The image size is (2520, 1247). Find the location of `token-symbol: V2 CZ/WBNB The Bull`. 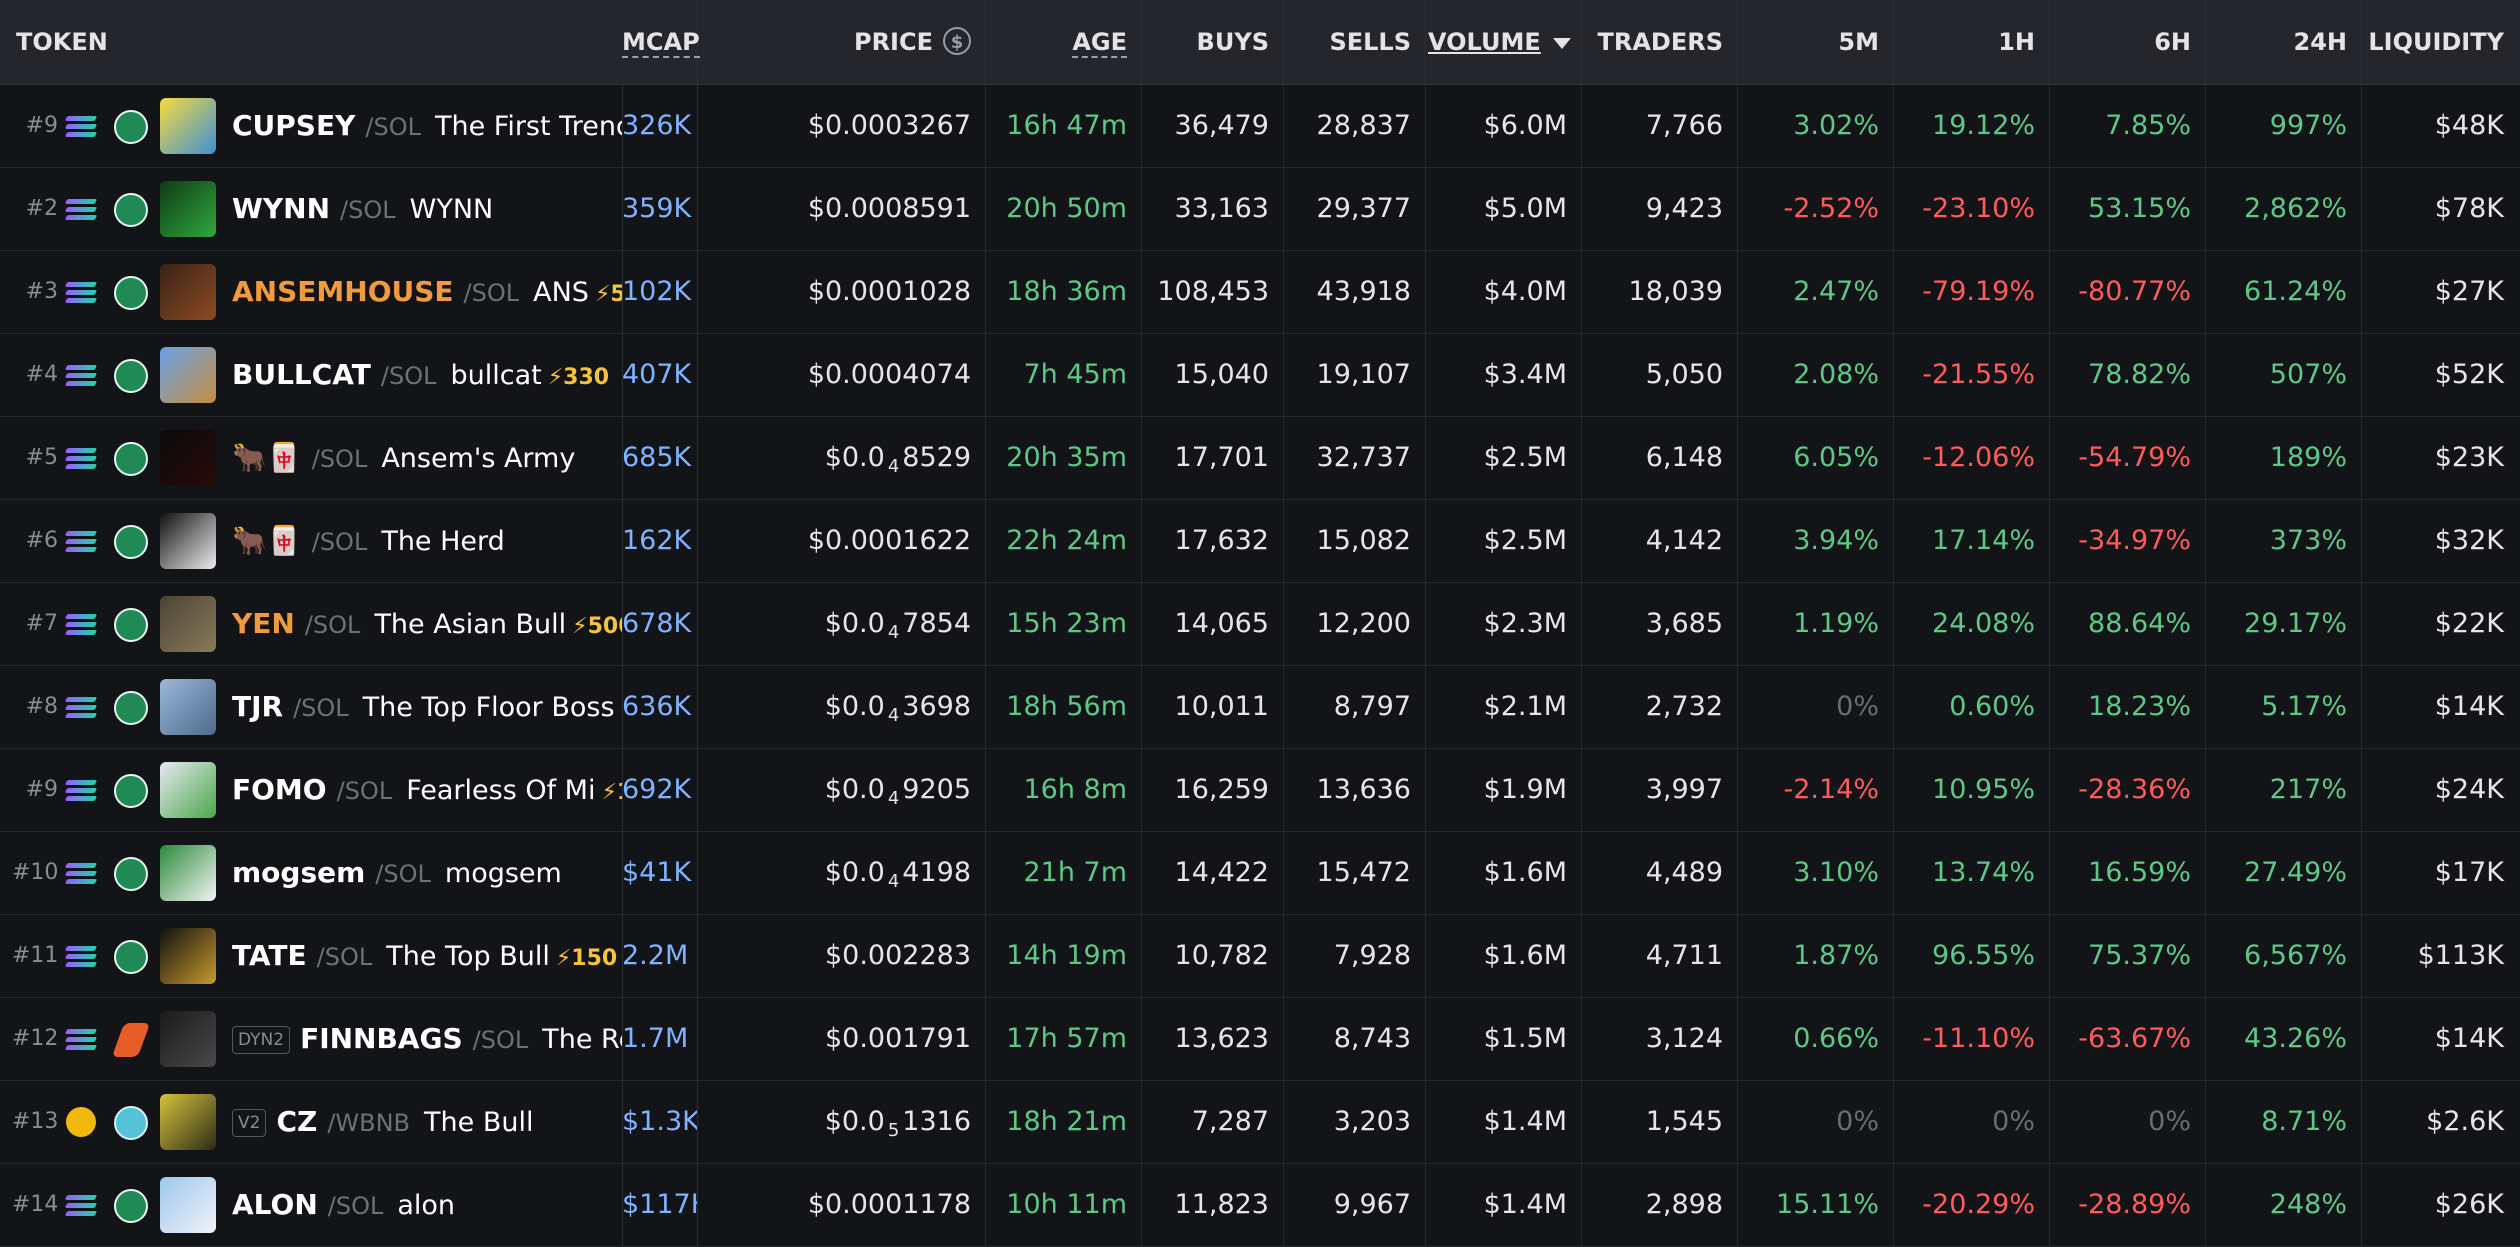

token-symbol: V2 CZ/WBNB The Bull is located at coordinates (382, 1121).